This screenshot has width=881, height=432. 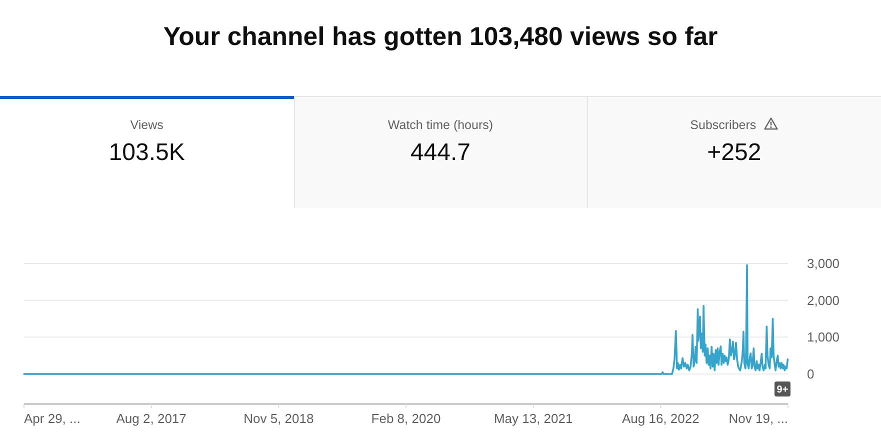 What do you see at coordinates (823, 300) in the screenshot?
I see `y-tick-label: 2,000` at bounding box center [823, 300].